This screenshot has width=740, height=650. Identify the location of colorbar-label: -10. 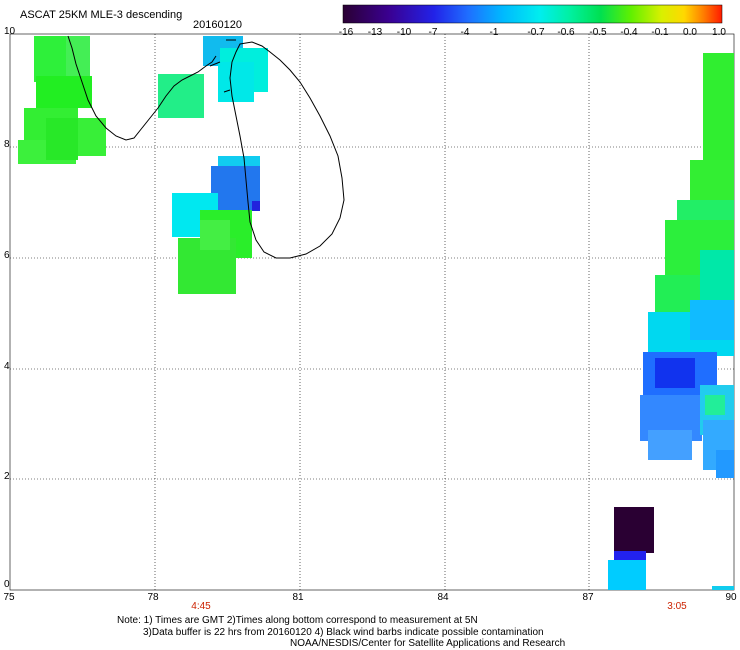
(404, 32).